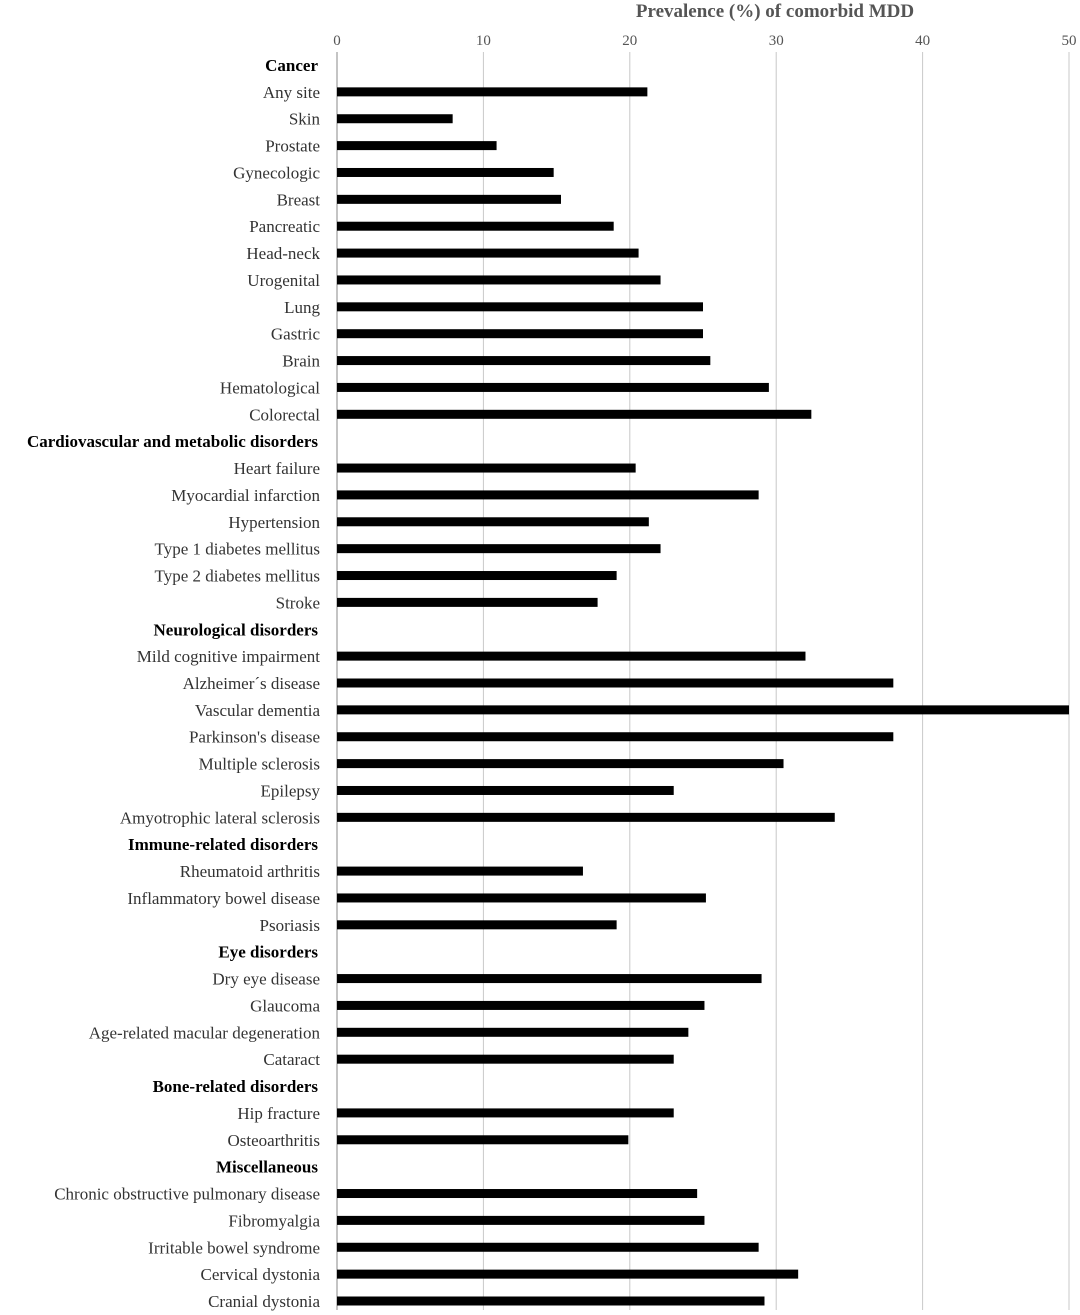  What do you see at coordinates (220, 817) in the screenshot?
I see `category-label: Amyotrophic lateral sclerosis` at bounding box center [220, 817].